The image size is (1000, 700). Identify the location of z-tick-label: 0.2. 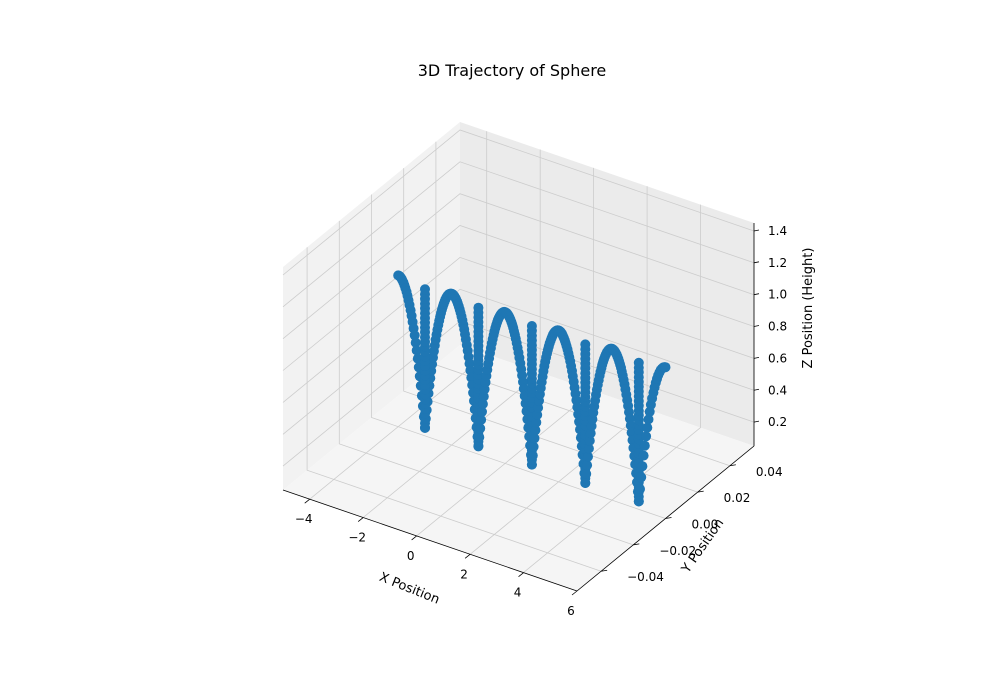
(777, 422).